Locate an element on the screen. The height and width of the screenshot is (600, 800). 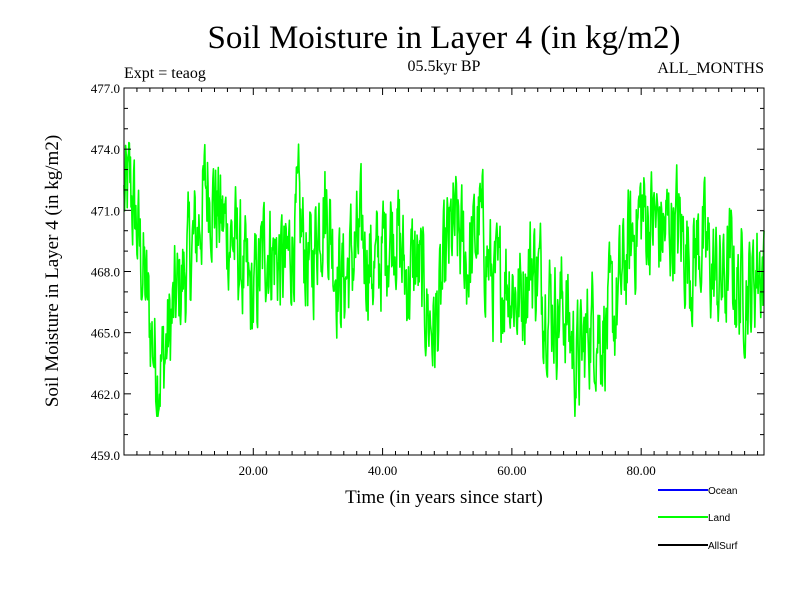
y-tick-label: 477.0 is located at coordinates (105, 88).